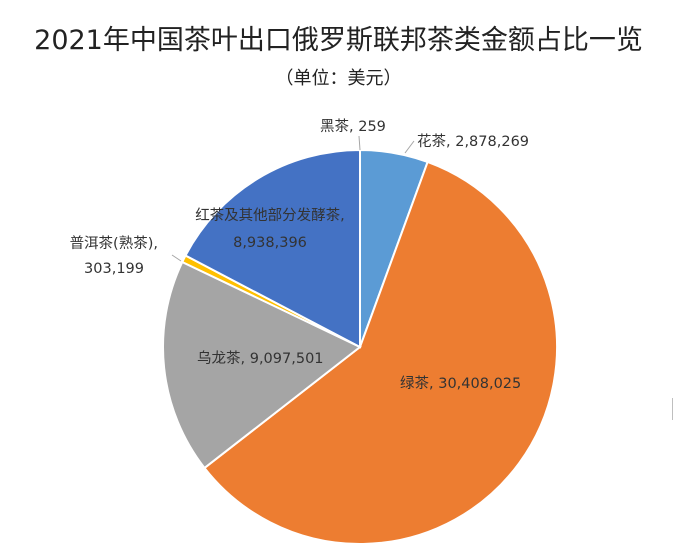 This screenshot has width=677, height=559. What do you see at coordinates (293, 198) in the screenshot?
I see `leader-lines` at bounding box center [293, 198].